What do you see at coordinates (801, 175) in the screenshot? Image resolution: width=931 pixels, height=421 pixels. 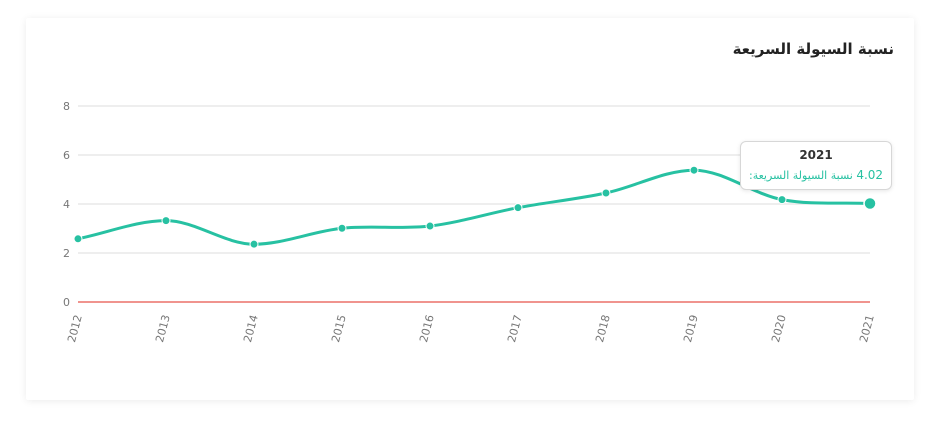 I see `tooltip-series-label: نسبة السيولة السريعة:` at bounding box center [801, 175].